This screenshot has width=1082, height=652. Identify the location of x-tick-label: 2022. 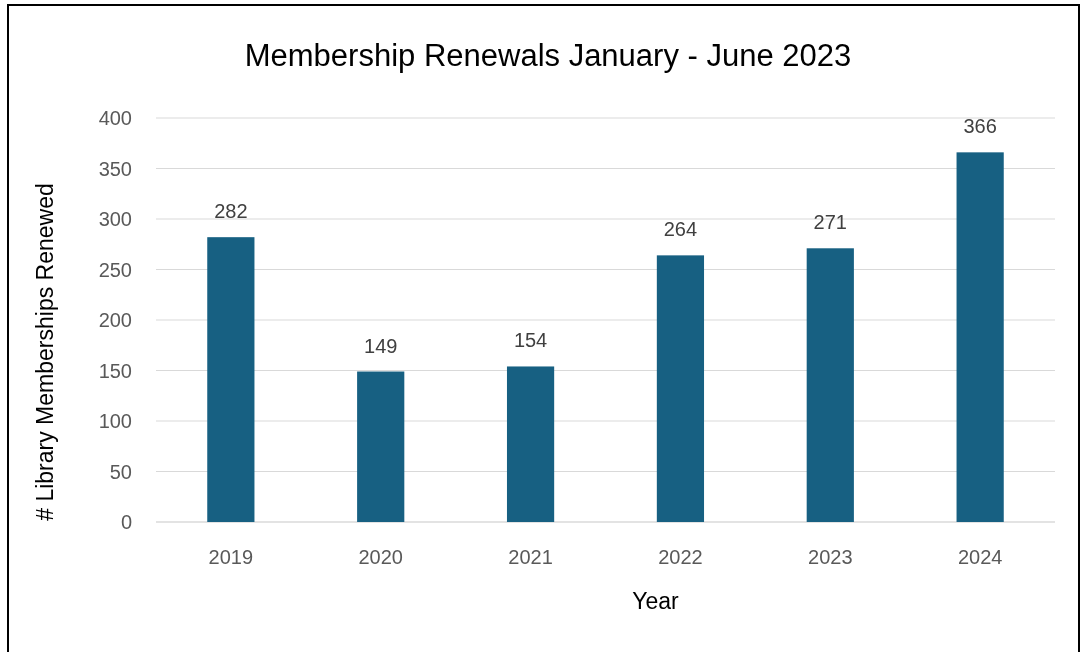
(680, 557).